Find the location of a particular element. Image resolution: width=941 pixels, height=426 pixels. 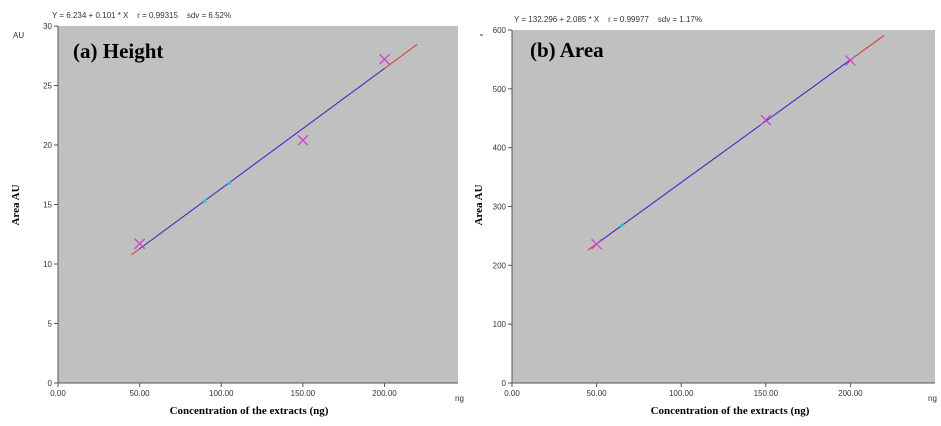

y-tick-label: 10 is located at coordinates (47, 264).